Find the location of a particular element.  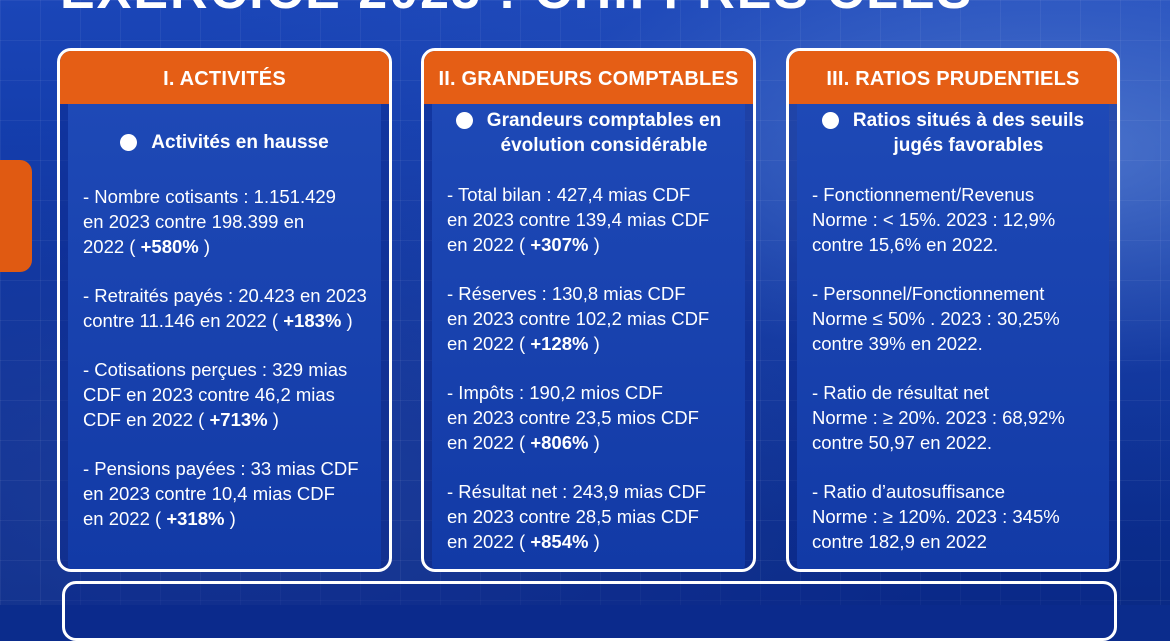

panel-title: II. GRANDEURS COMPTABLES is located at coordinates (588, 77).